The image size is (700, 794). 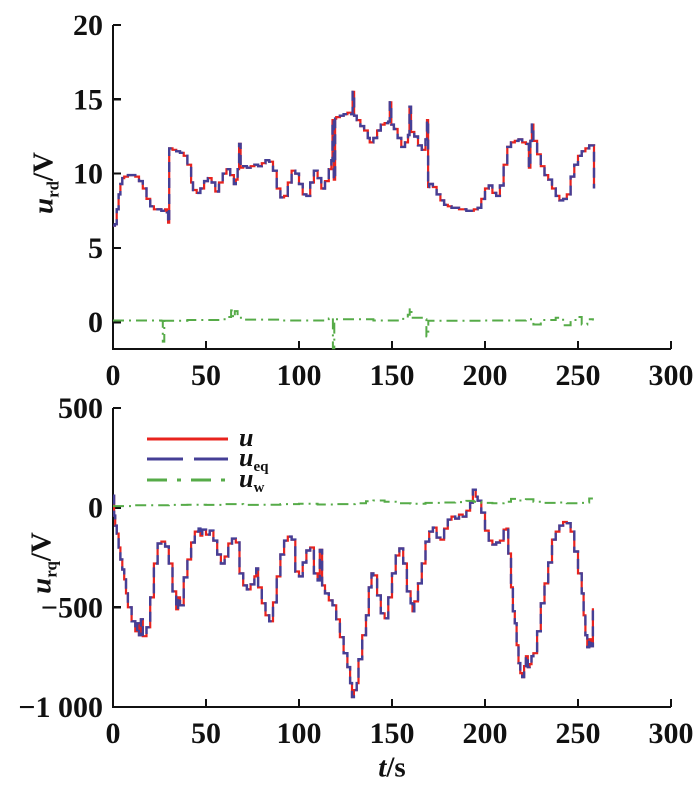 What do you see at coordinates (259, 488) in the screenshot?
I see `legend-label-u-w-sub: w` at bounding box center [259, 488].